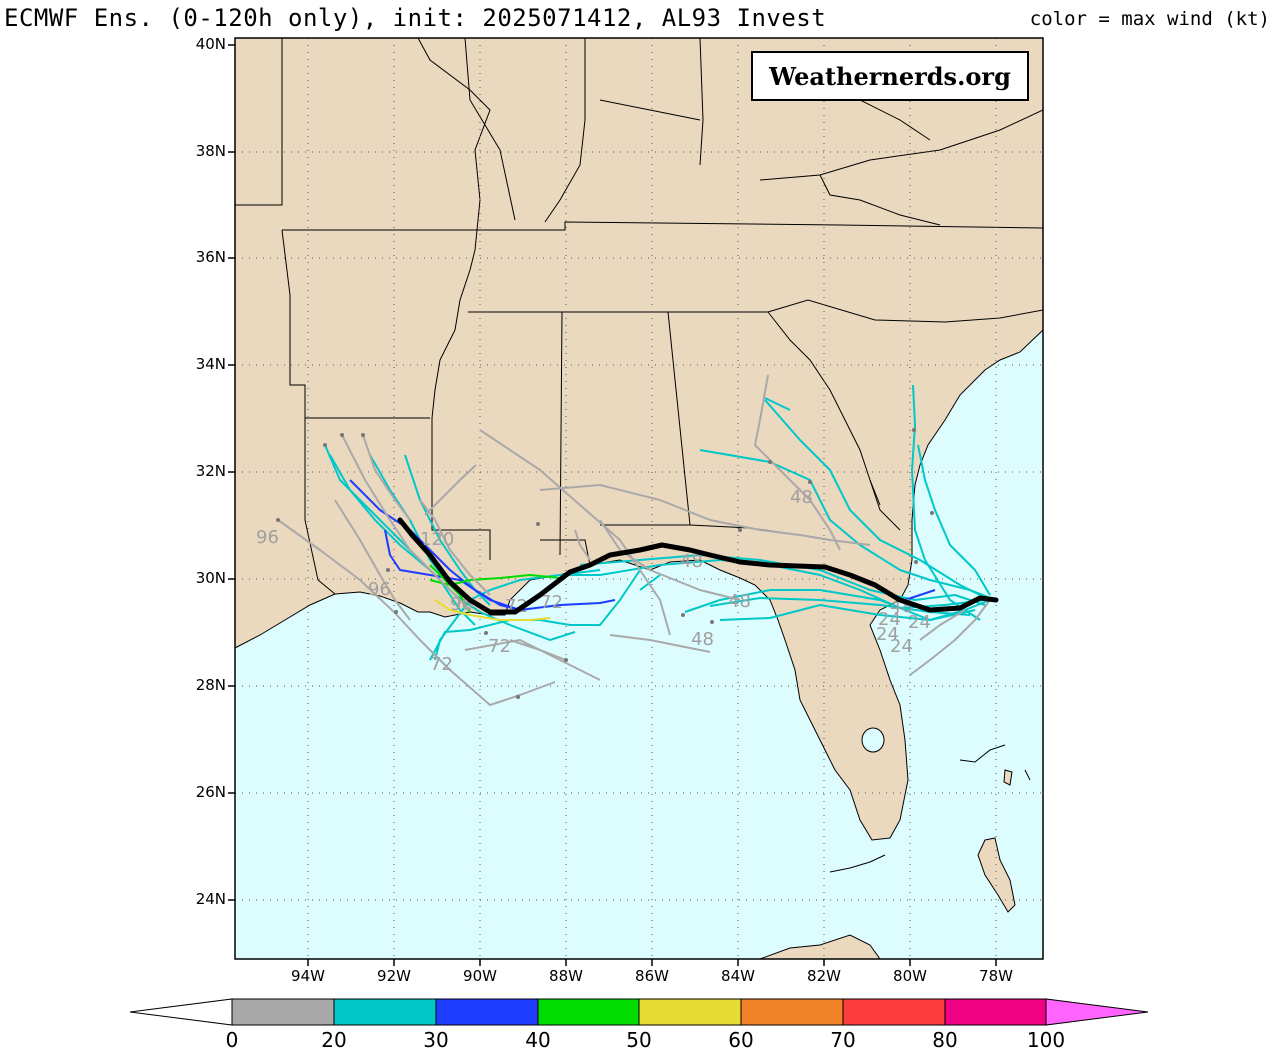  Describe the element at coordinates (210, 471) in the screenshot. I see `lat-tick-label: 32N` at that location.